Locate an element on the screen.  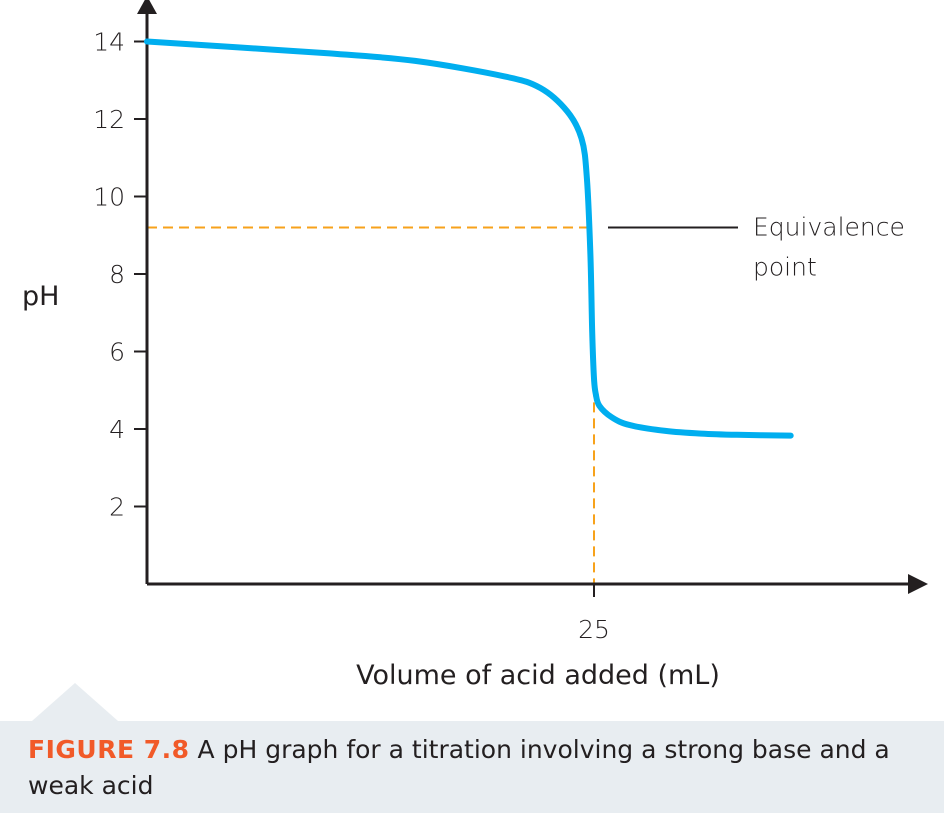
figure-label: FIGURE 7.8 is located at coordinates (109, 749).